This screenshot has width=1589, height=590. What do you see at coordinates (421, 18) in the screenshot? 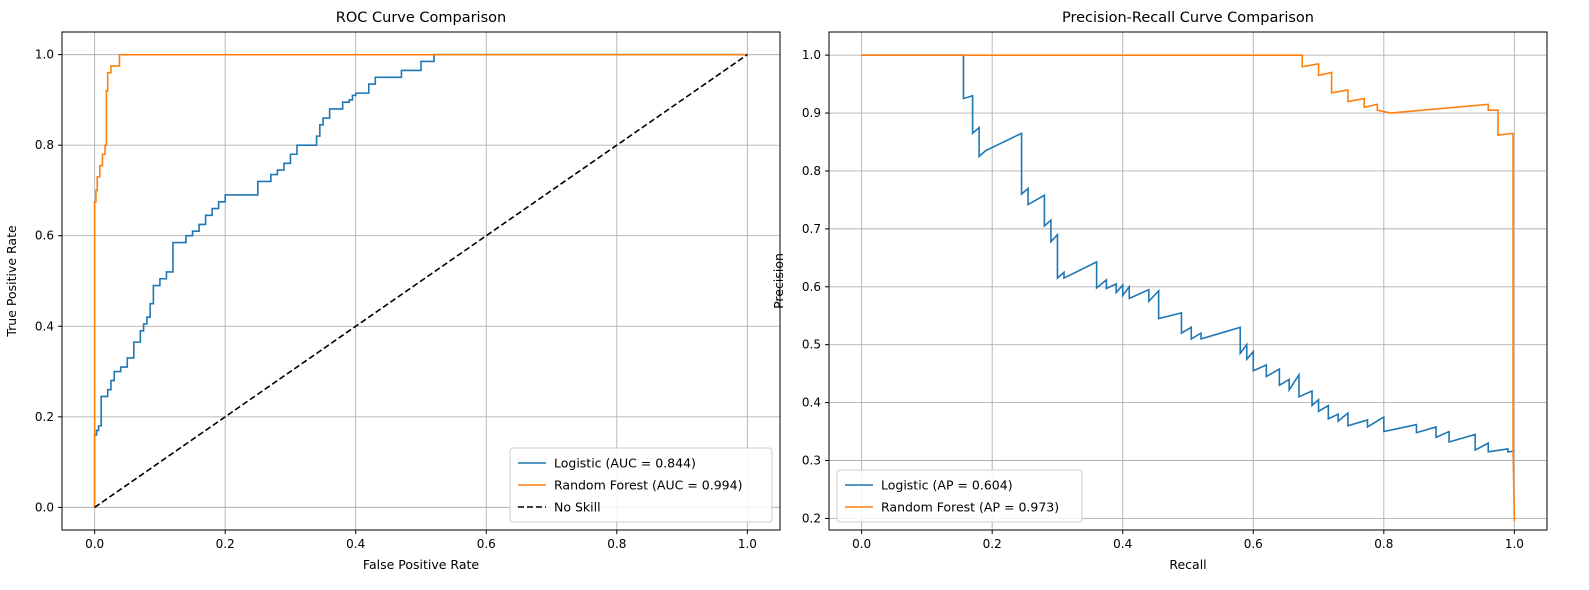
I see `chart-title: ROC Curve Comparison` at bounding box center [421, 18].